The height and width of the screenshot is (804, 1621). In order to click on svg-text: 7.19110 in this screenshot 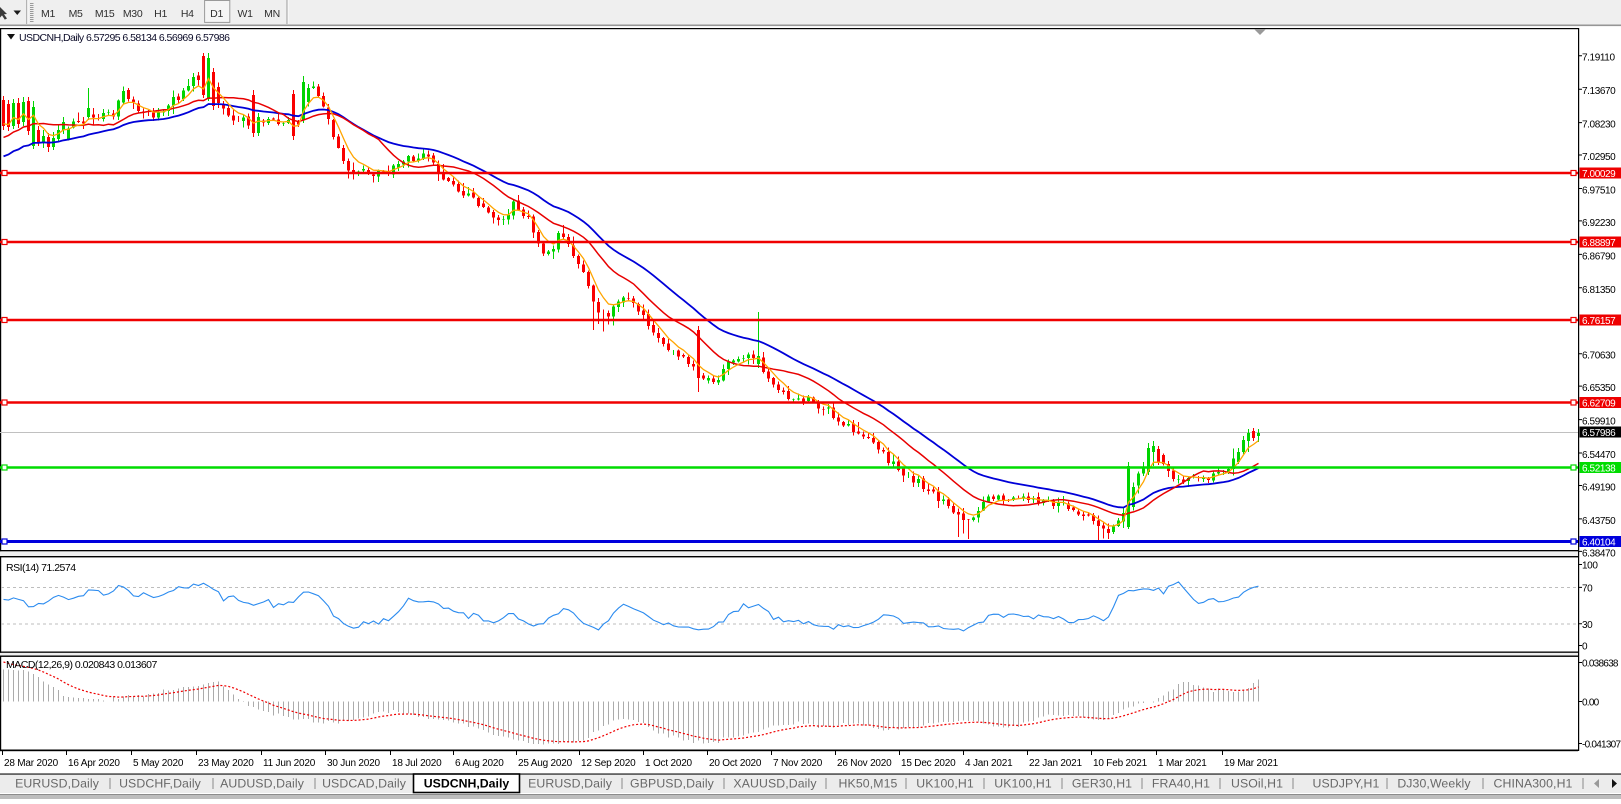, I will do `click(1598, 58)`.